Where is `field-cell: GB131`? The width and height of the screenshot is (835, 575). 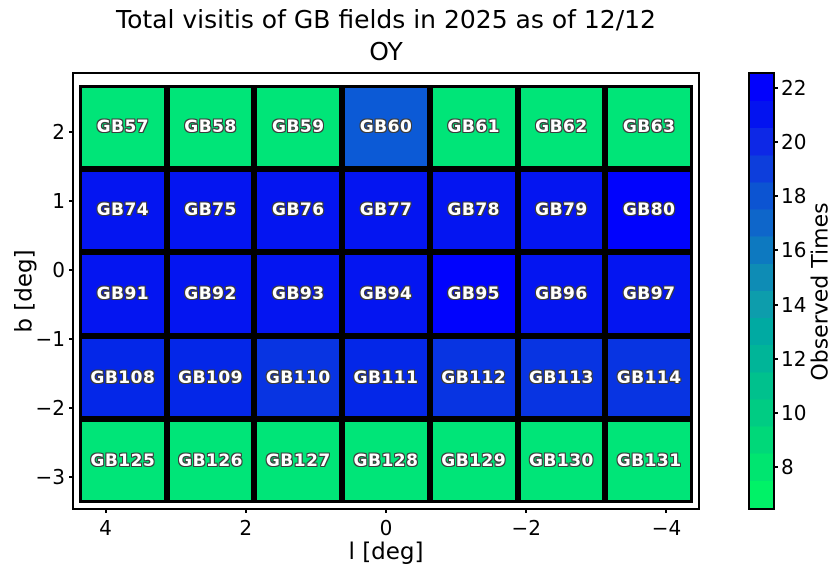 field-cell: GB131 is located at coordinates (649, 461).